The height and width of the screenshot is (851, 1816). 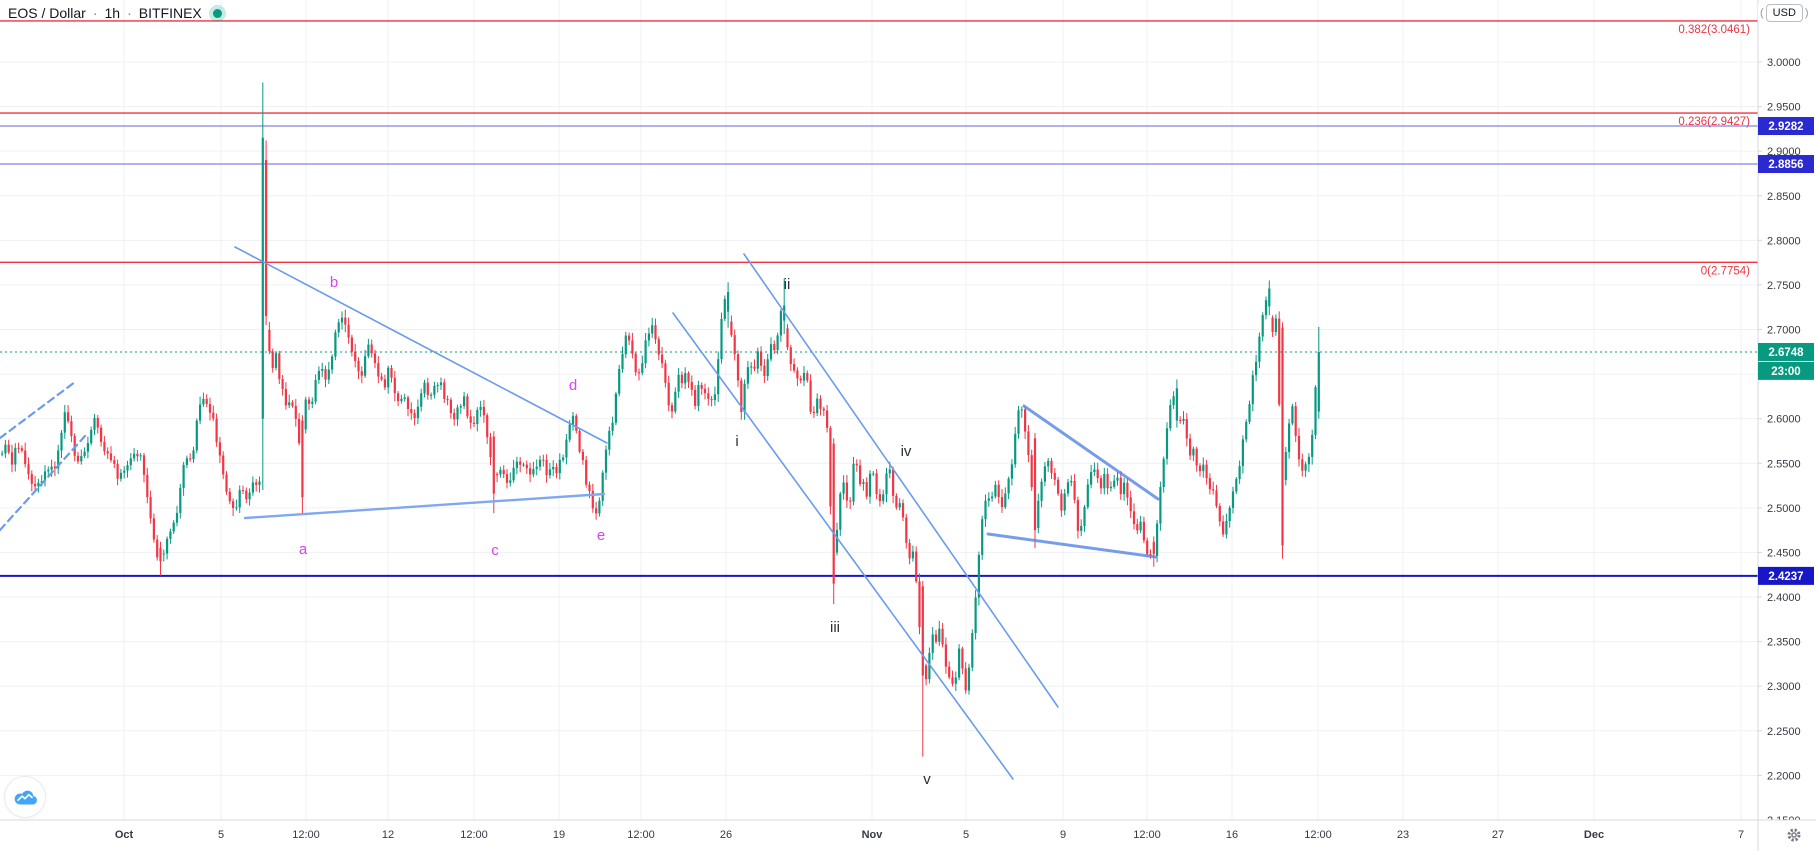 What do you see at coordinates (1784, 464) in the screenshot?
I see `price-tick-label: 2.5500` at bounding box center [1784, 464].